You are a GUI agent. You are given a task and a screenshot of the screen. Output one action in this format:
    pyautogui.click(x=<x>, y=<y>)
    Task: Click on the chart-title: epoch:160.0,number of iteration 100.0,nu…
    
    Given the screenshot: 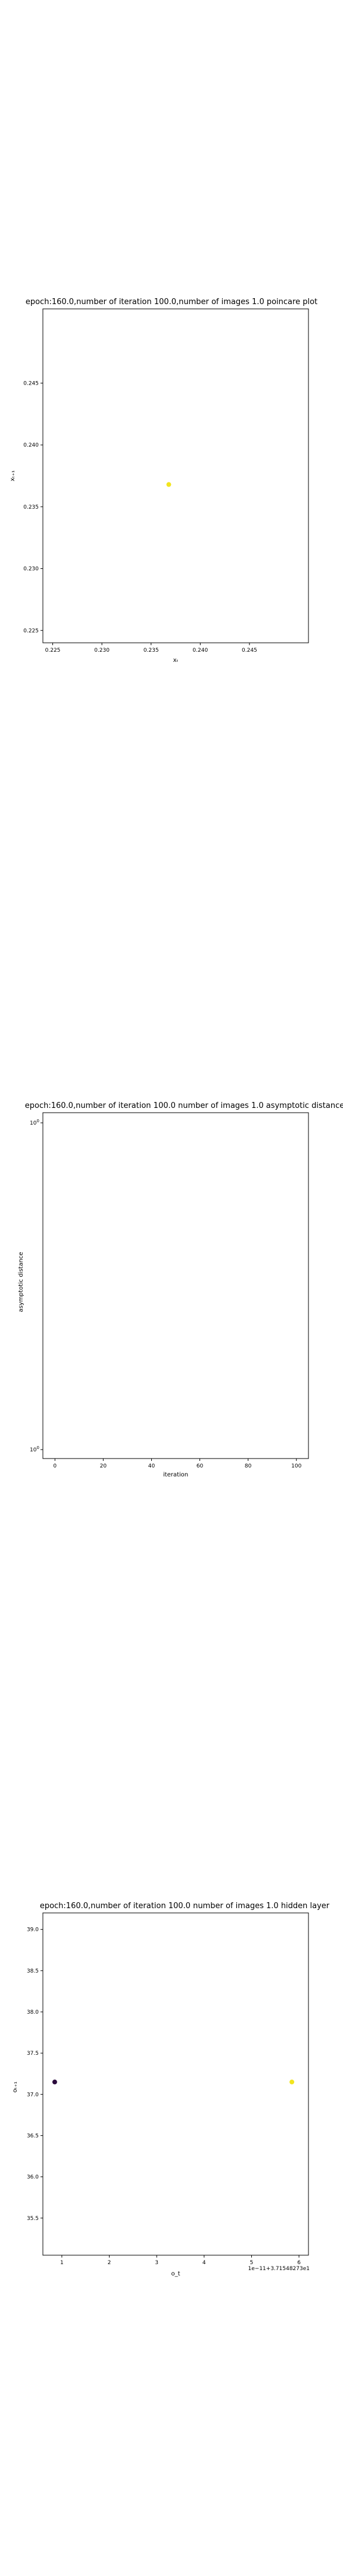 What is the action you would take?
    pyautogui.click(x=171, y=302)
    